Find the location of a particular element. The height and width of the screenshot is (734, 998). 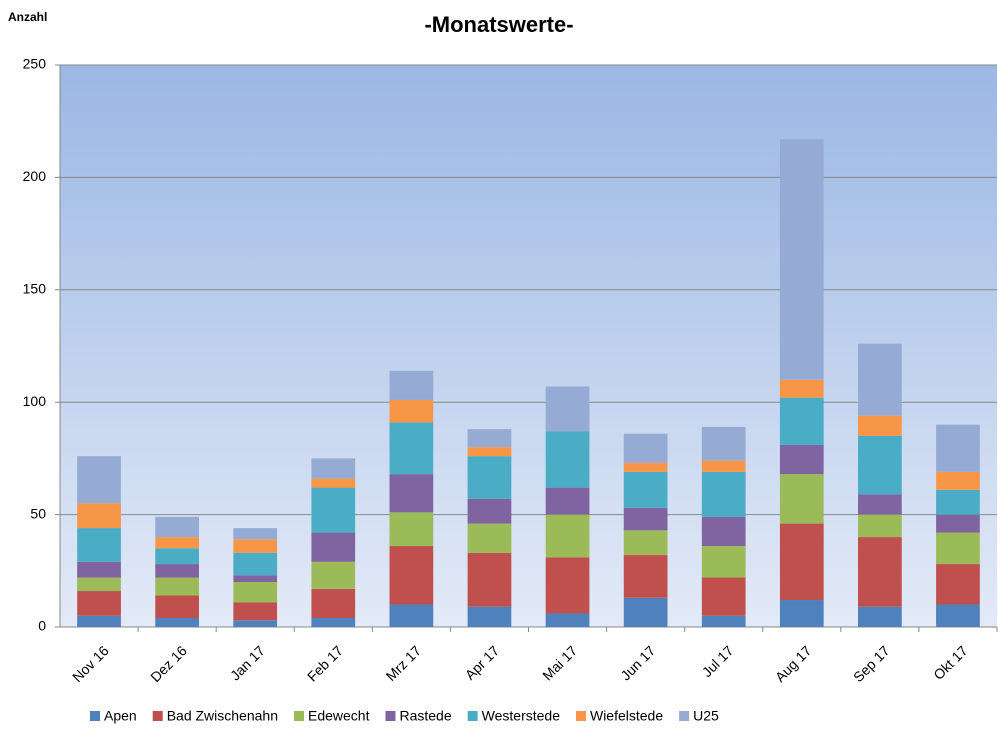

x-tick-label: Jan 17 is located at coordinates (247, 662).